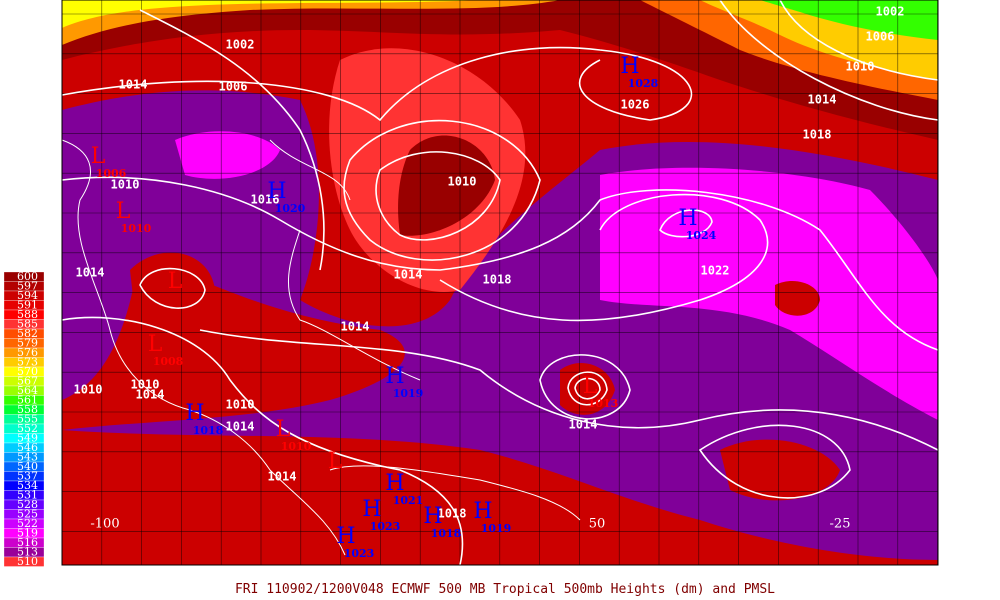 Image resolution: width=1000 pixels, height=600 pixels. Describe the element at coordinates (265, 200) in the screenshot. I see `isobar-label: 1016` at that location.